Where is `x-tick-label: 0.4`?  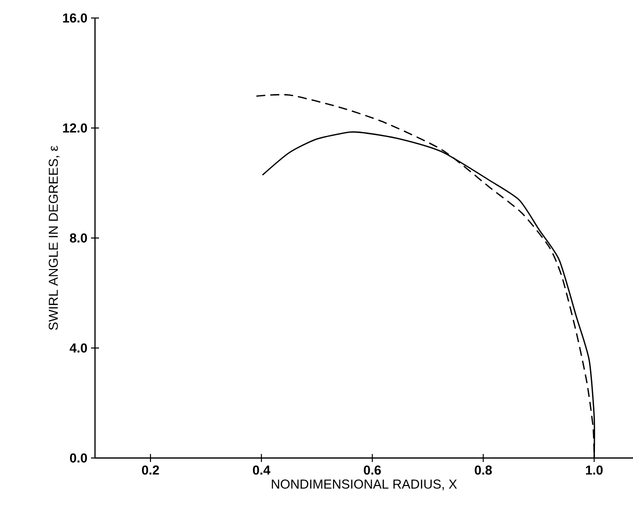
x-tick-label: 0.4 is located at coordinates (261, 470).